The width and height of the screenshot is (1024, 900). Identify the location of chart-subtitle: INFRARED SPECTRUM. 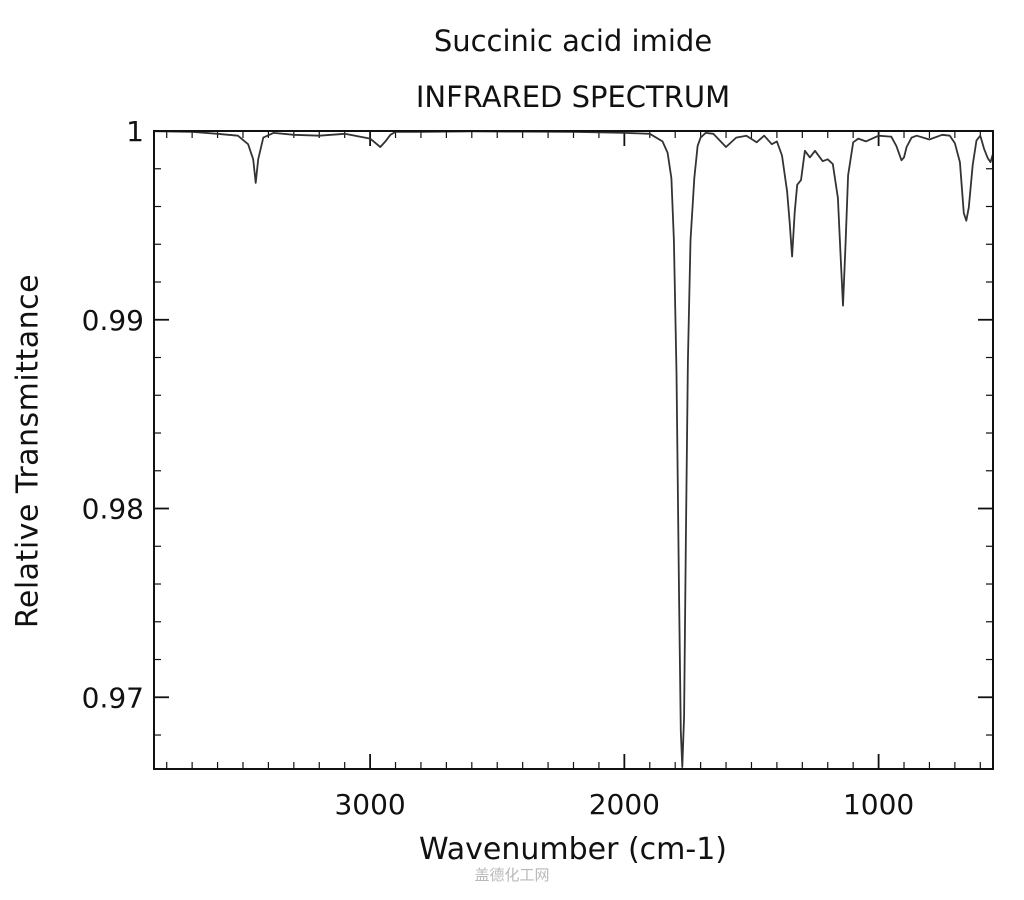
(573, 97).